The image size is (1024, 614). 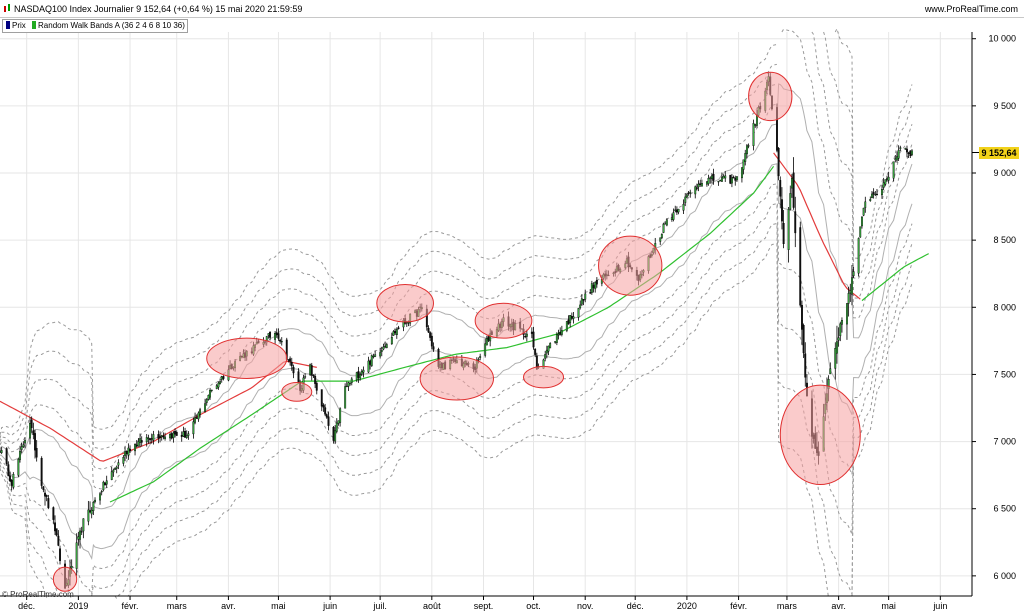 I want to click on brand-link: www.ProRealTime.com, so click(x=971, y=9).